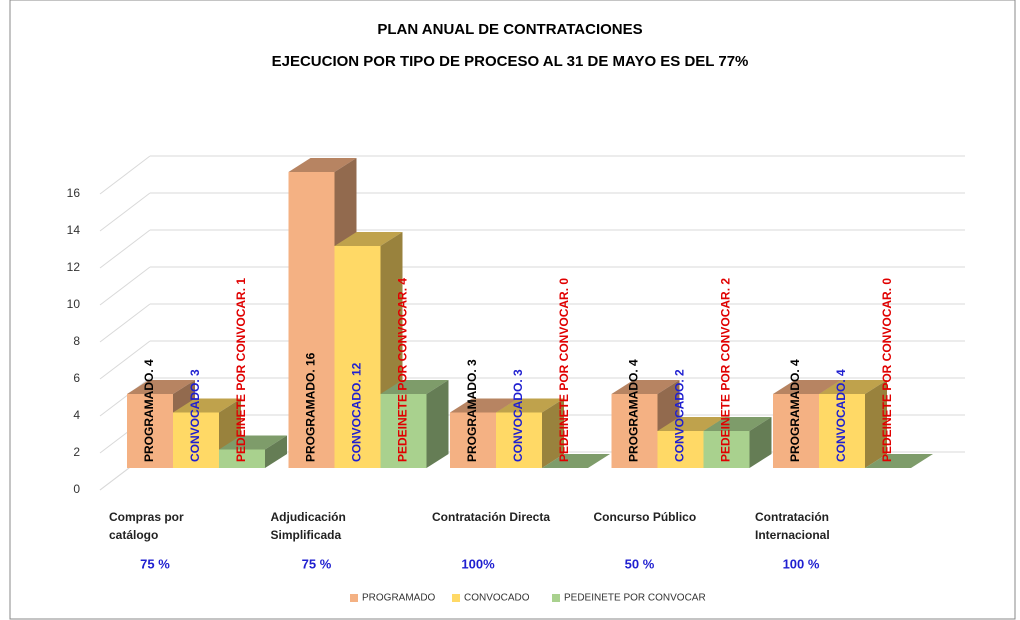  I want to click on x-tick-label: Concurso Público, so click(645, 517).